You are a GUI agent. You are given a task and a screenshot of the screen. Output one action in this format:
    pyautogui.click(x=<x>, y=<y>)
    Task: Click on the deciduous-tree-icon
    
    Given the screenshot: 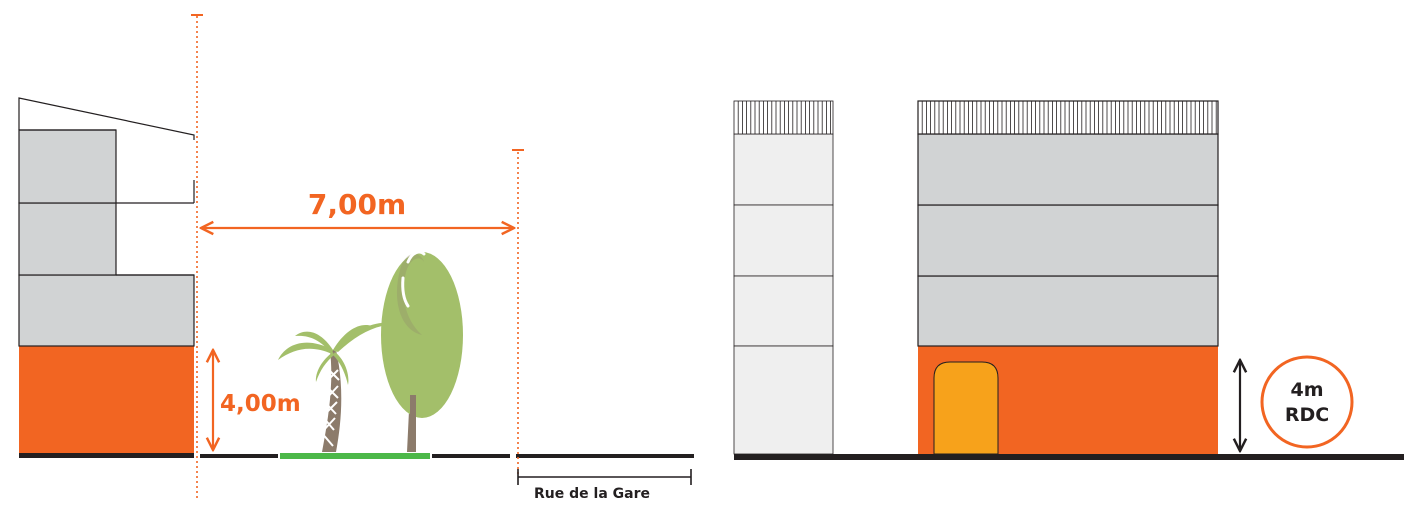 What is the action you would take?
    pyautogui.click(x=422, y=351)
    